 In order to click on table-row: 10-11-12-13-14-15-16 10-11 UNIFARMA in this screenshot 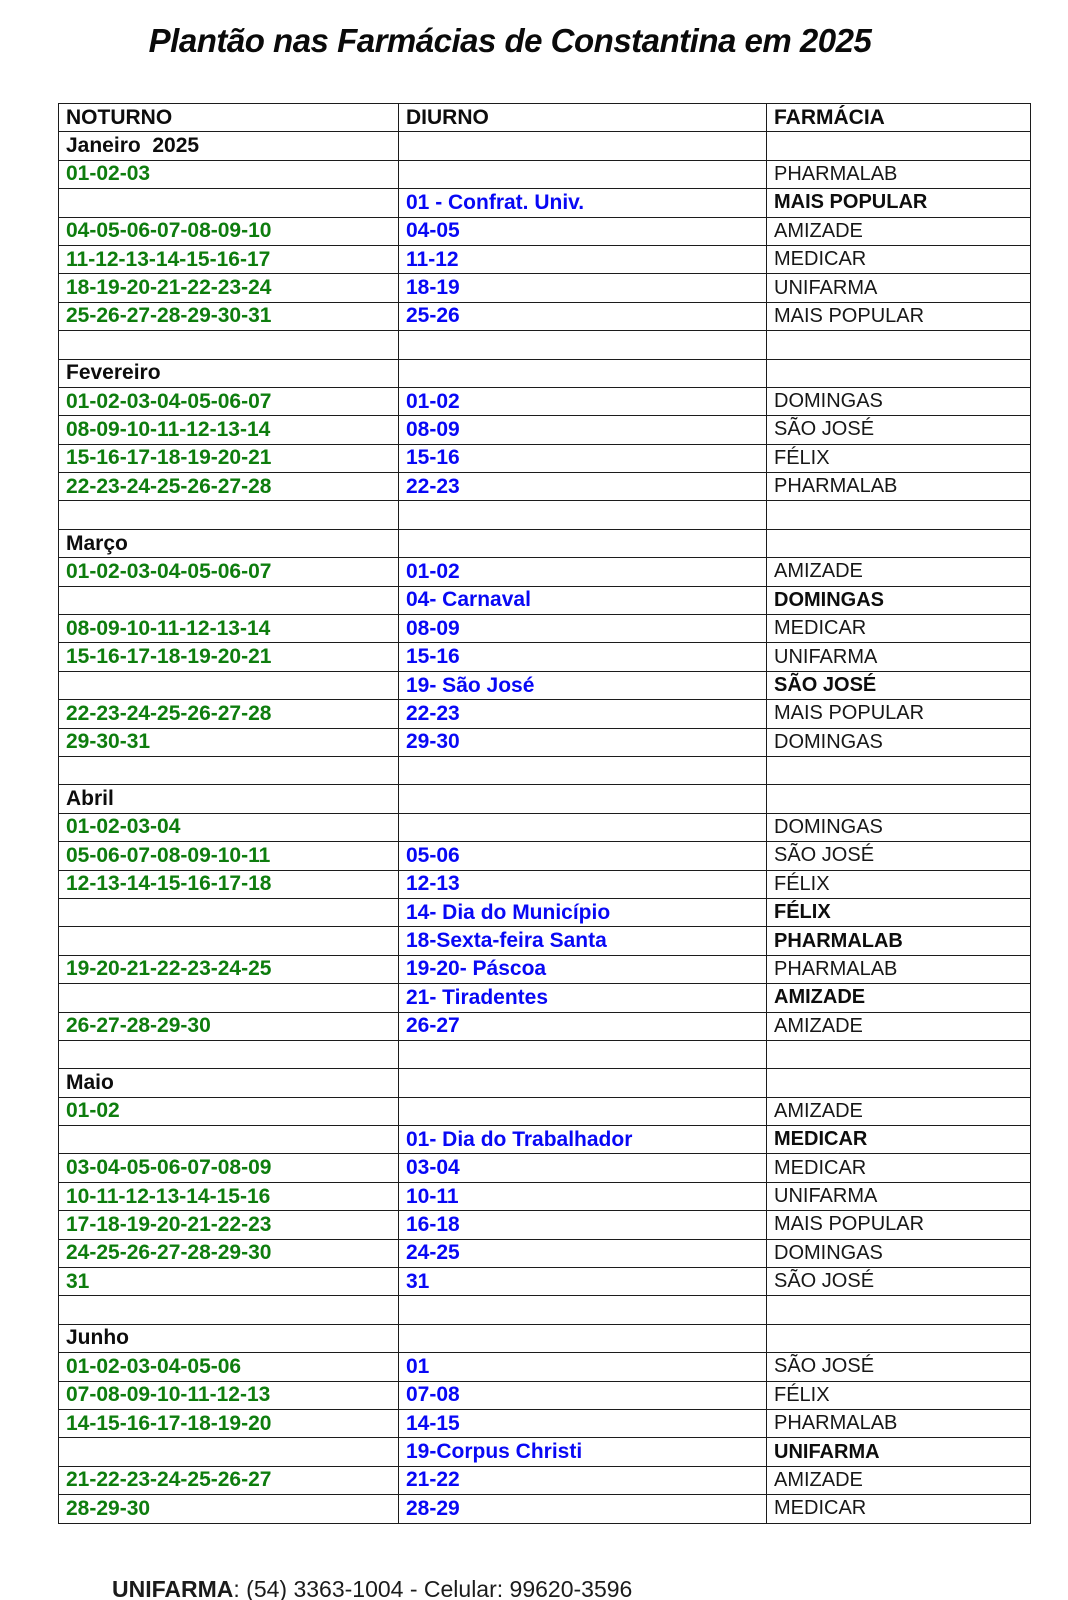, I will do `click(544, 1196)`.